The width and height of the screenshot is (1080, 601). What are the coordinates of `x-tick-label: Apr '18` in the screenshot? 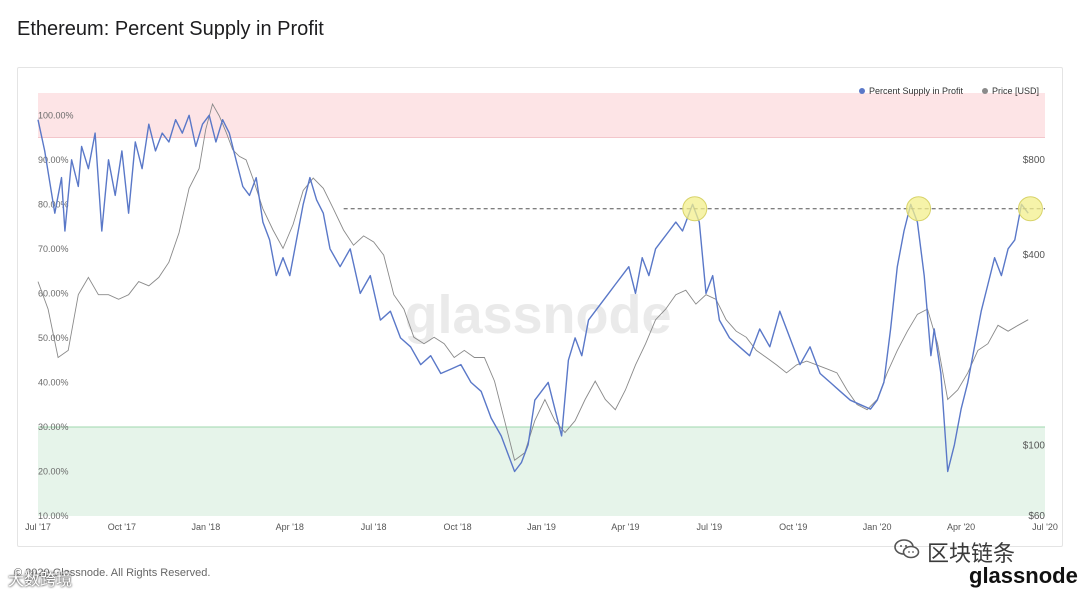 It's located at (290, 527).